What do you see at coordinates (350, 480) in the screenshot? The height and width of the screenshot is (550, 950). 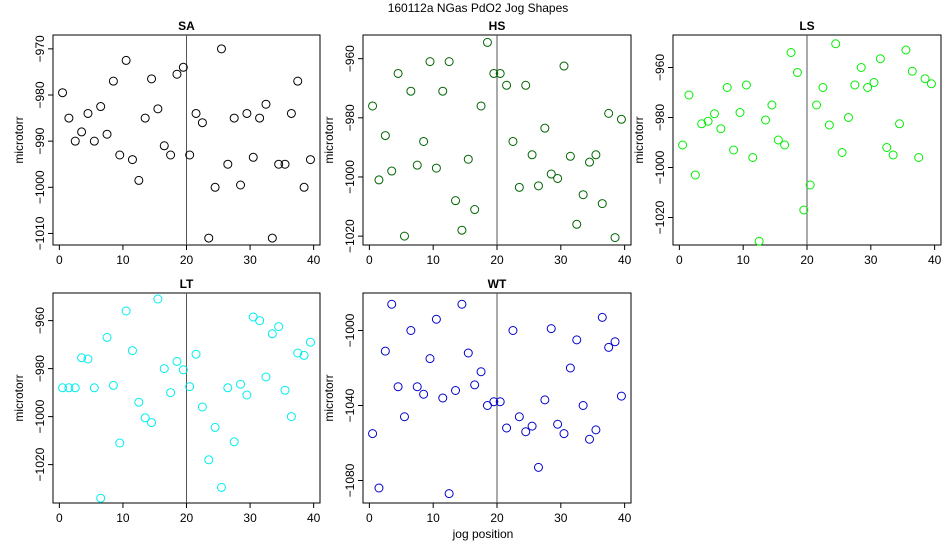 I see `y-tick-label: −1080` at bounding box center [350, 480].